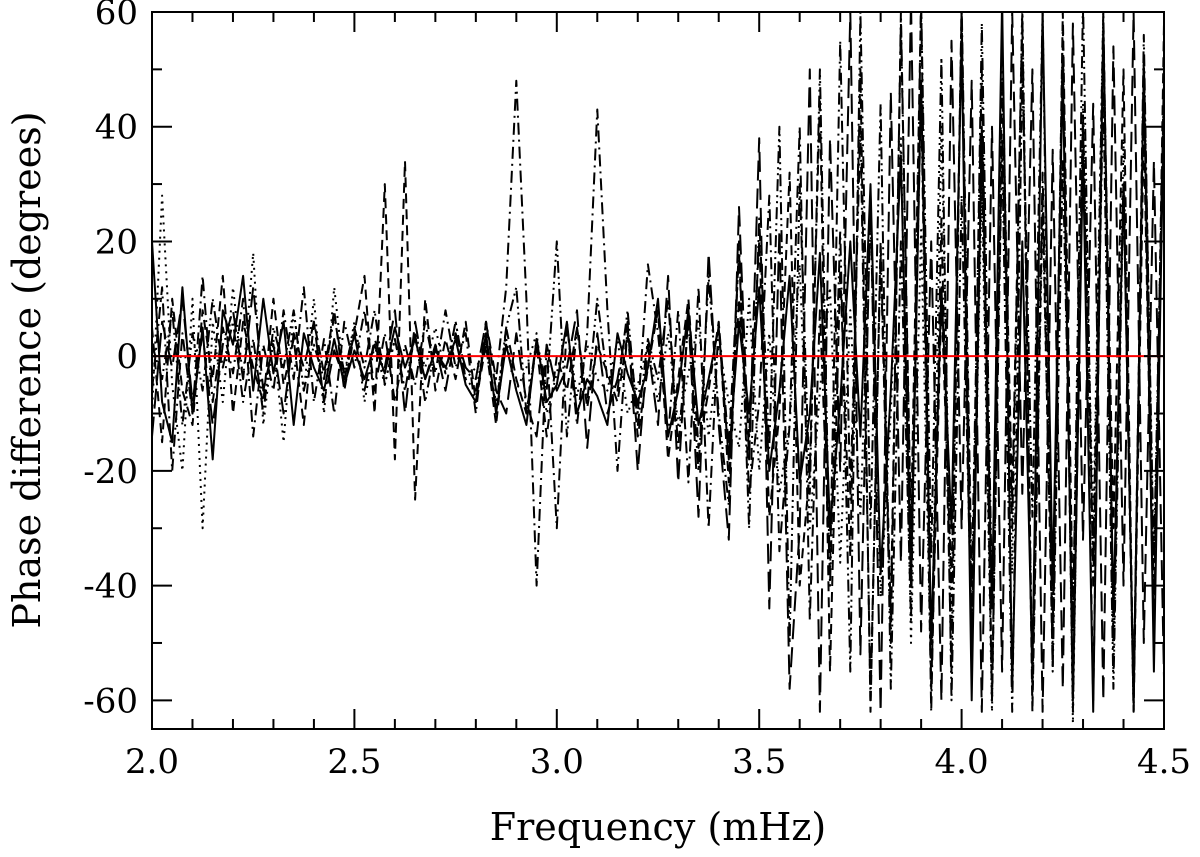  Describe the element at coordinates (962, 762) in the screenshot. I see `x-tick-label: 4.0` at that location.